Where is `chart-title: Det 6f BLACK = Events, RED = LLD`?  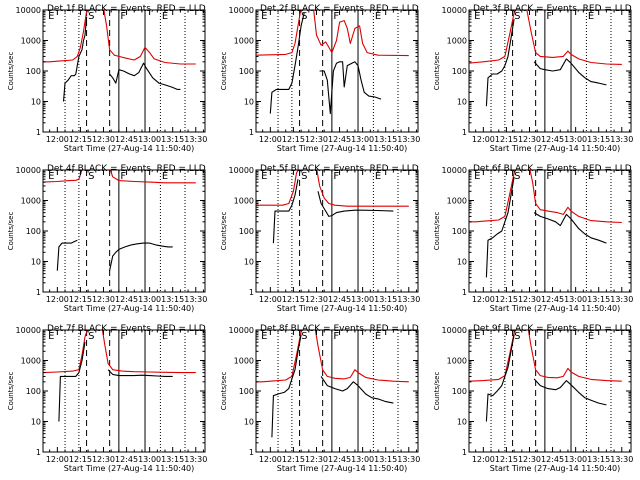
chart-title: Det 6f BLACK = Events, RED = LLD is located at coordinates (552, 169).